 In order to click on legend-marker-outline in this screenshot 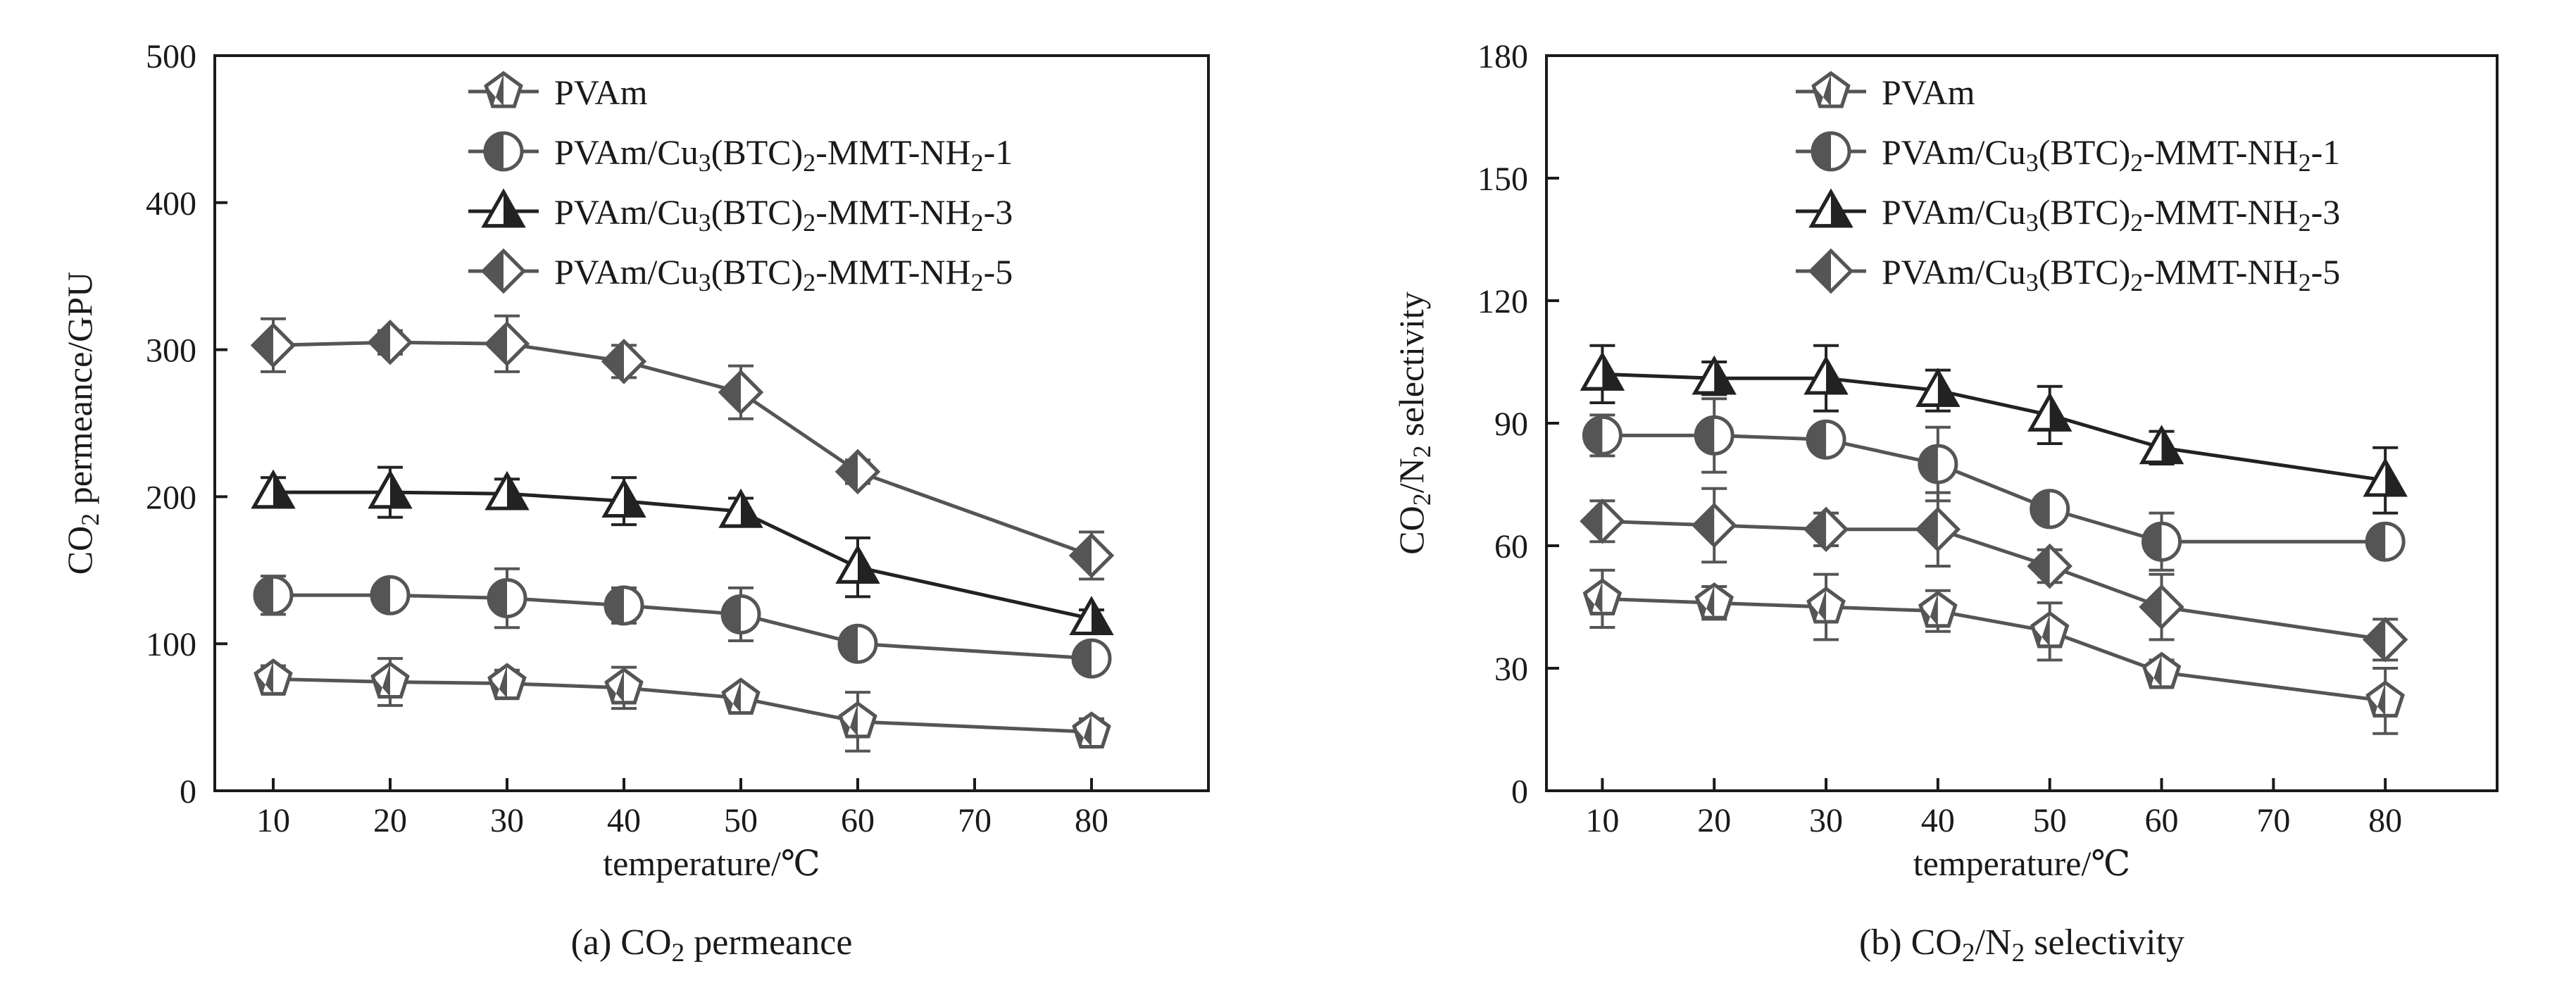, I will do `click(503, 271)`.